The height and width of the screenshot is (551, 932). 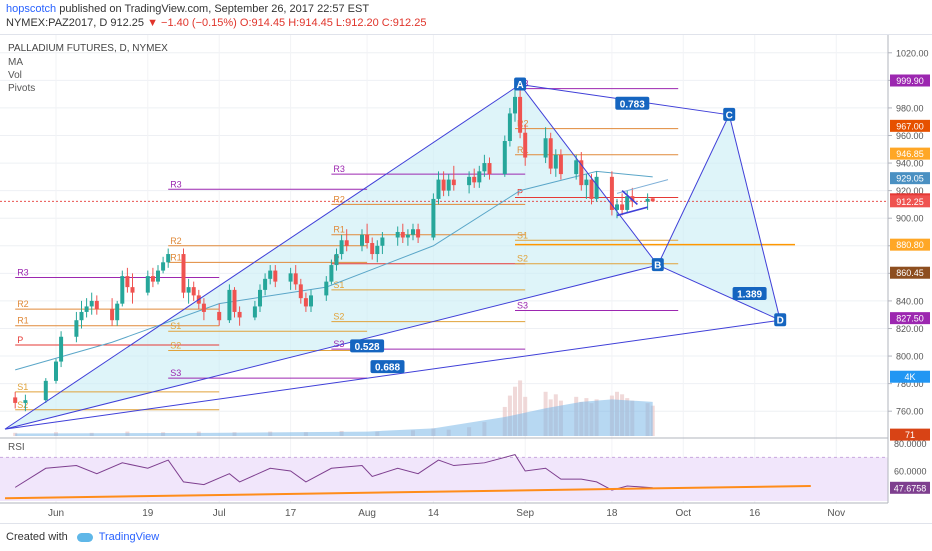 I want to click on ratio-badge, so click(x=387, y=367).